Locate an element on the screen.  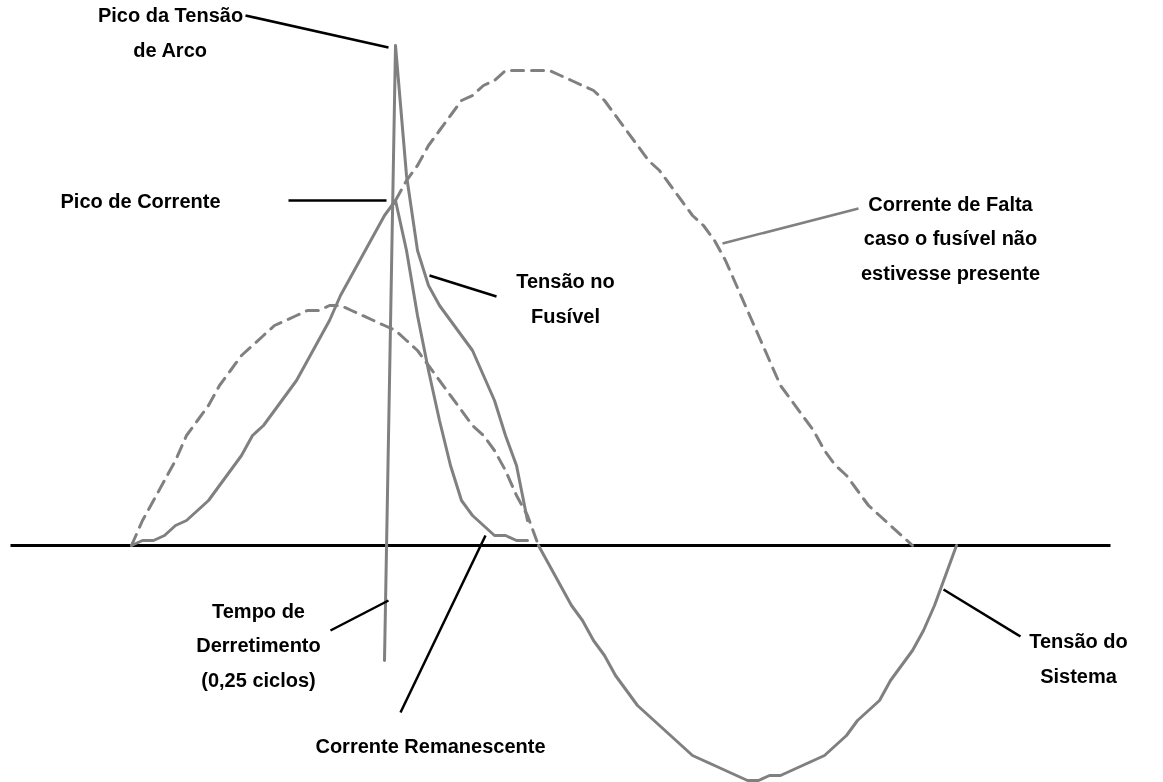
annotation: Corrente Remanescente is located at coordinates (430, 745).